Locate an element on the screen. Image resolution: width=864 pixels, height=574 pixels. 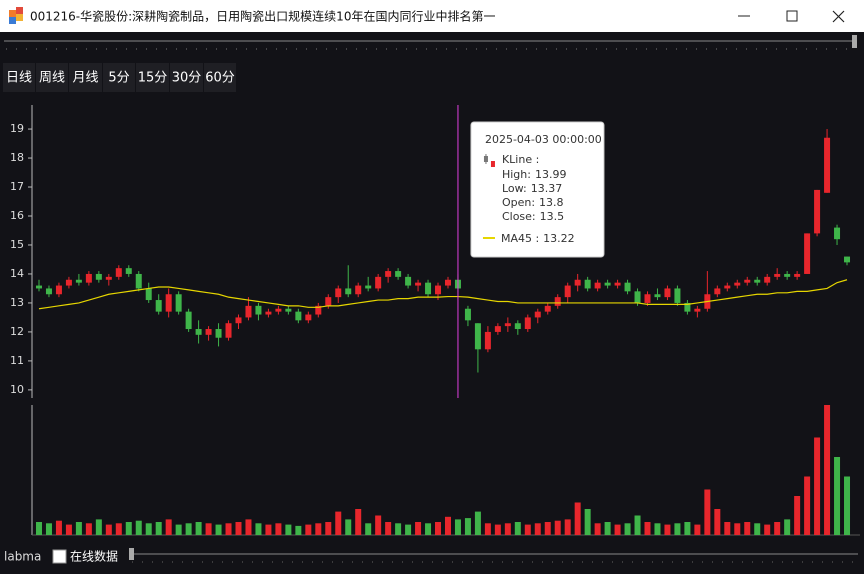
title-bar is located at coordinates (432, 16).